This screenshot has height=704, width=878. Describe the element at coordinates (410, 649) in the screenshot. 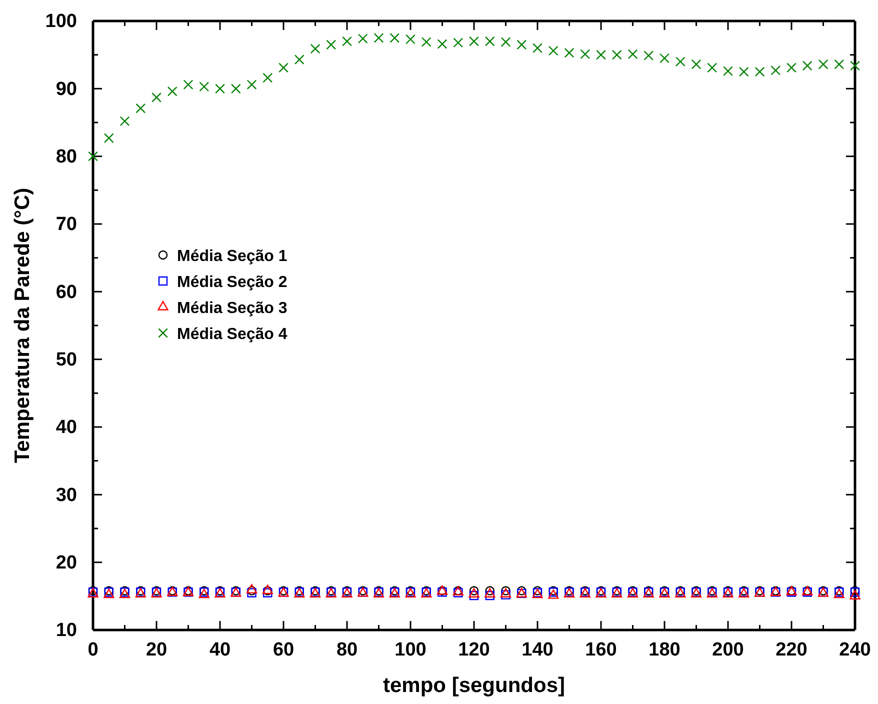

I see `x-tick-label: 100` at that location.